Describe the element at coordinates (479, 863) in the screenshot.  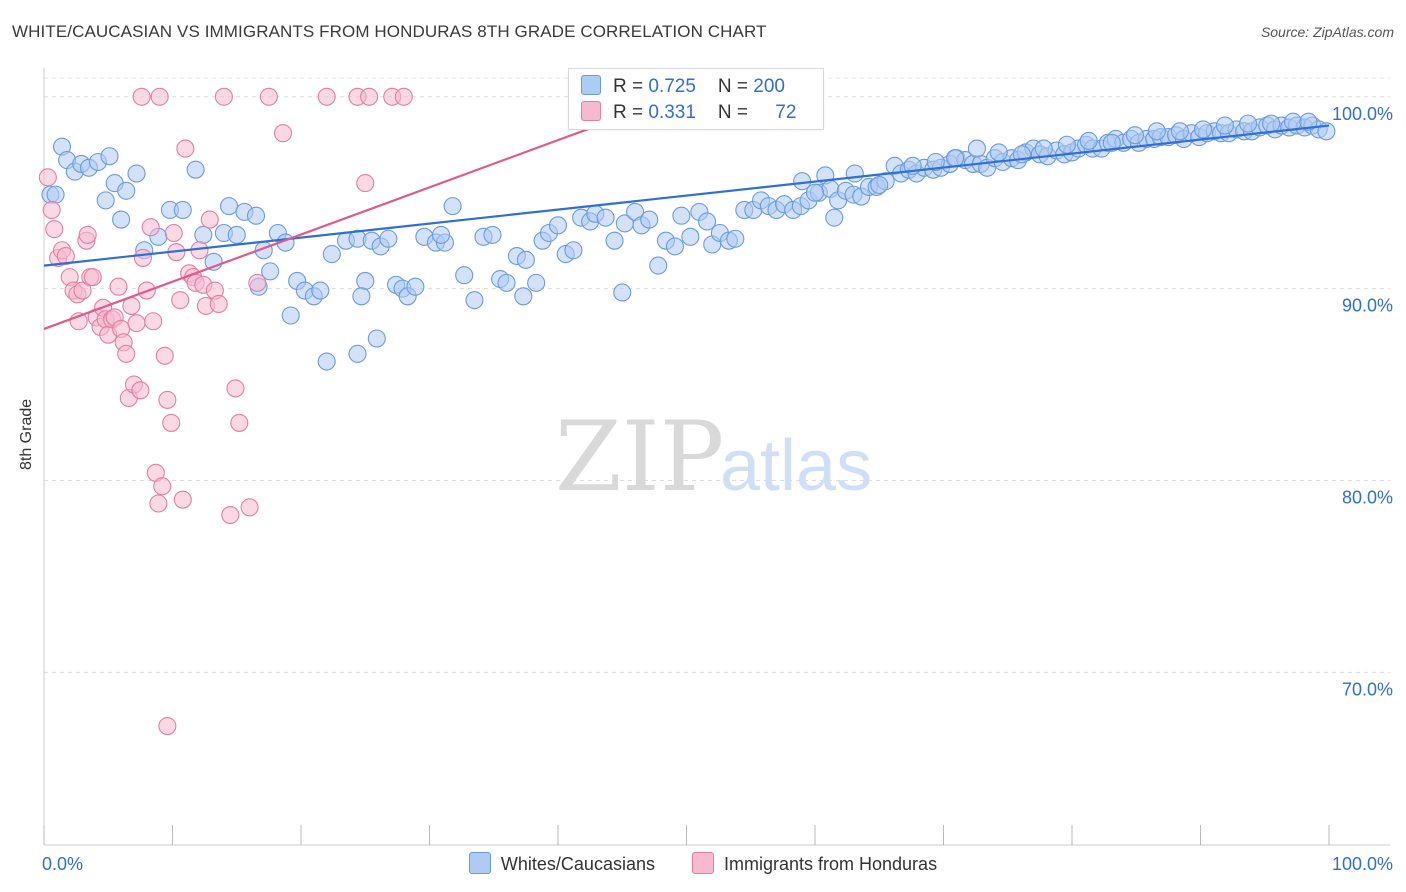
I see `legend-swatch-whites` at that location.